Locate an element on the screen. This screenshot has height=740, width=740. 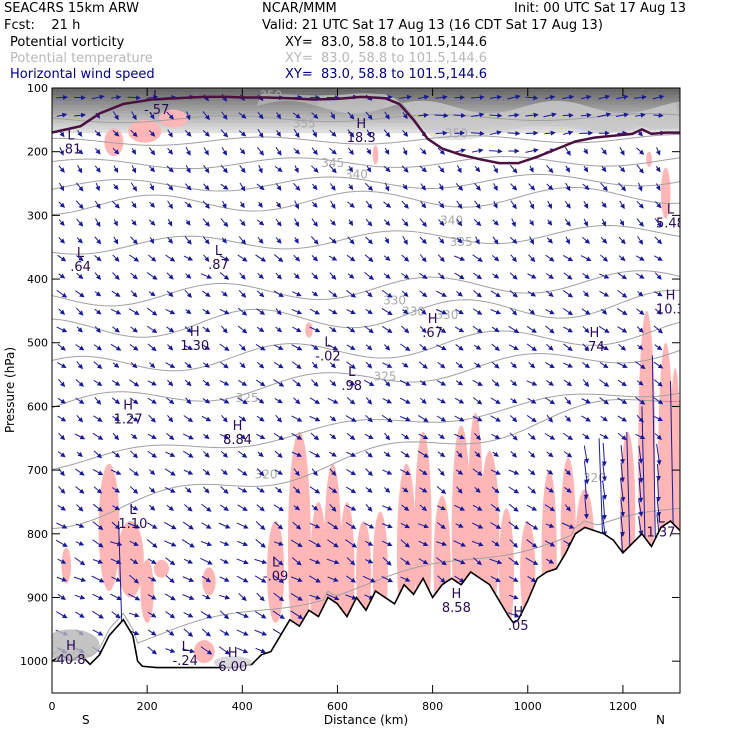
surface-pv-shade is located at coordinates (232, 662).